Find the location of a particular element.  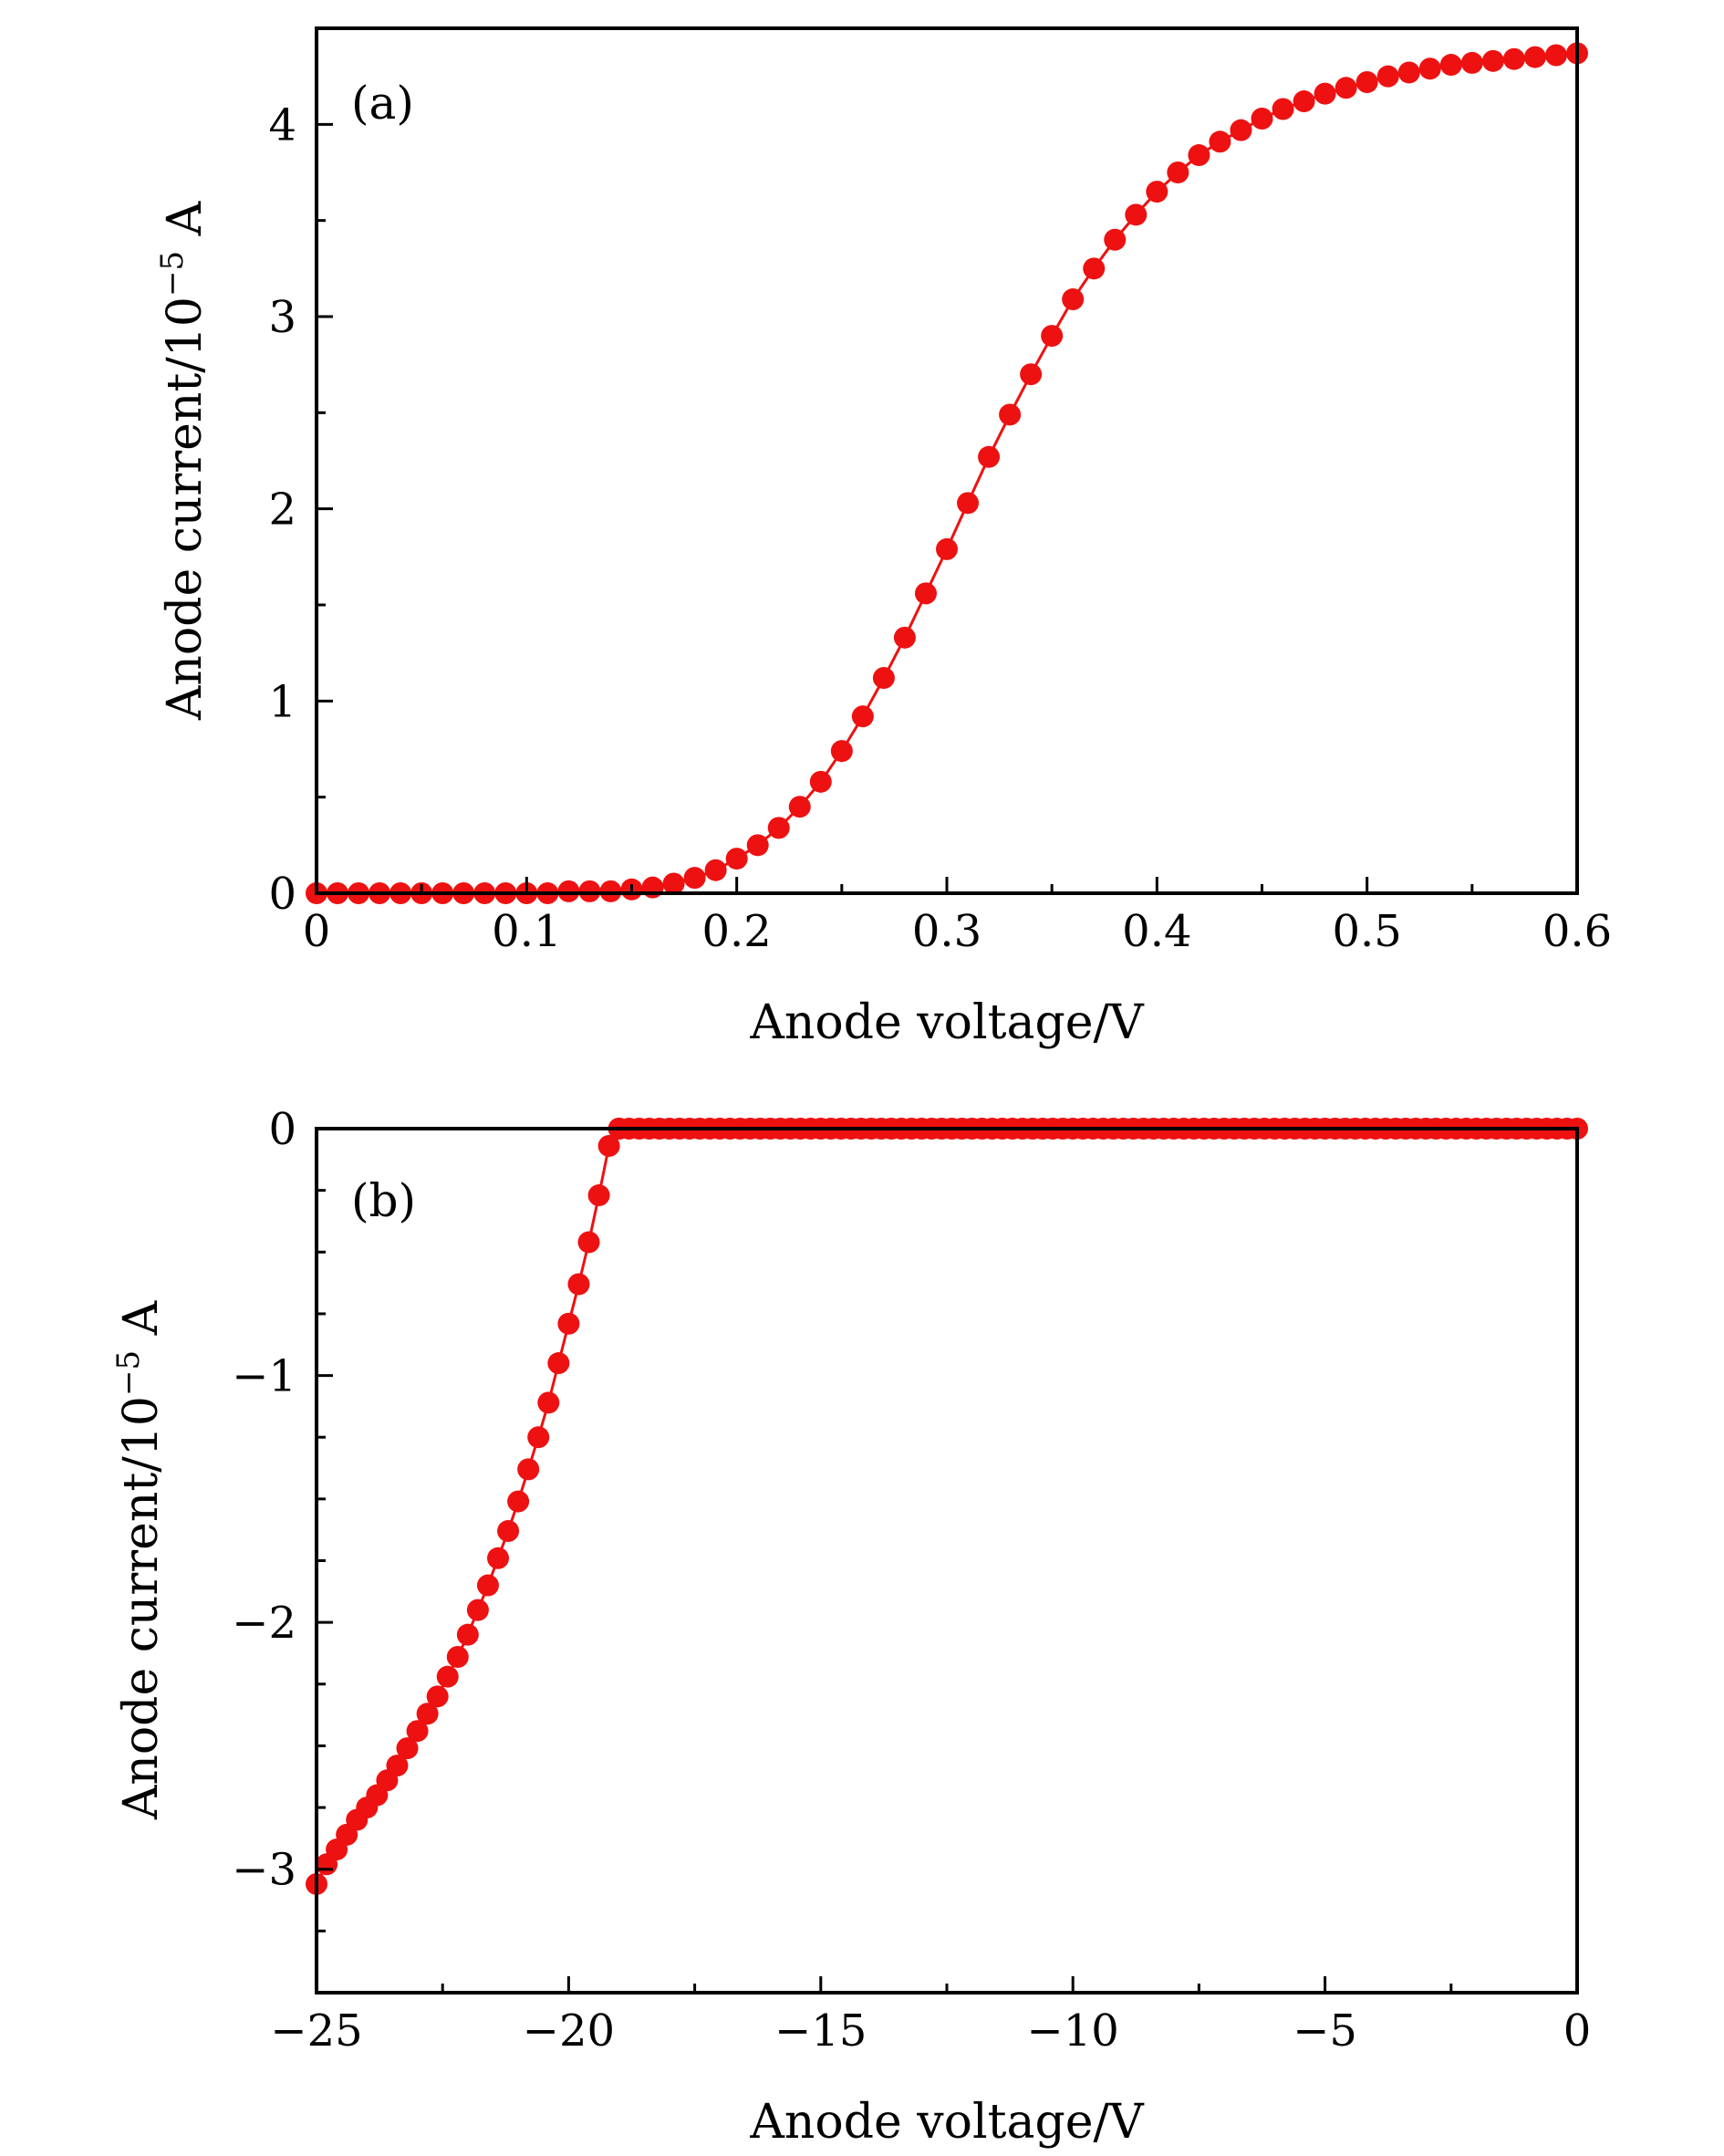

panel-b-ylabel-exponent: −5 is located at coordinates (128, 1373).